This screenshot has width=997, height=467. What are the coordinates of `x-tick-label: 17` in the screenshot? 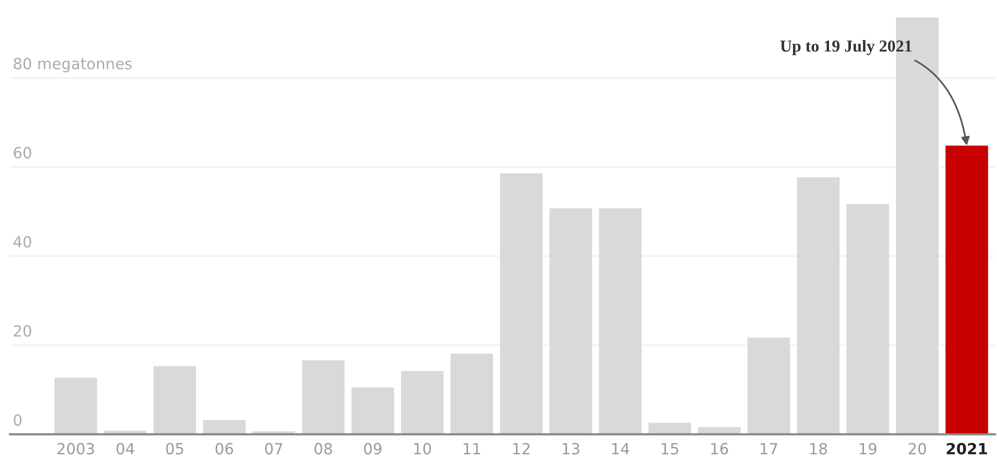 It's located at (769, 448).